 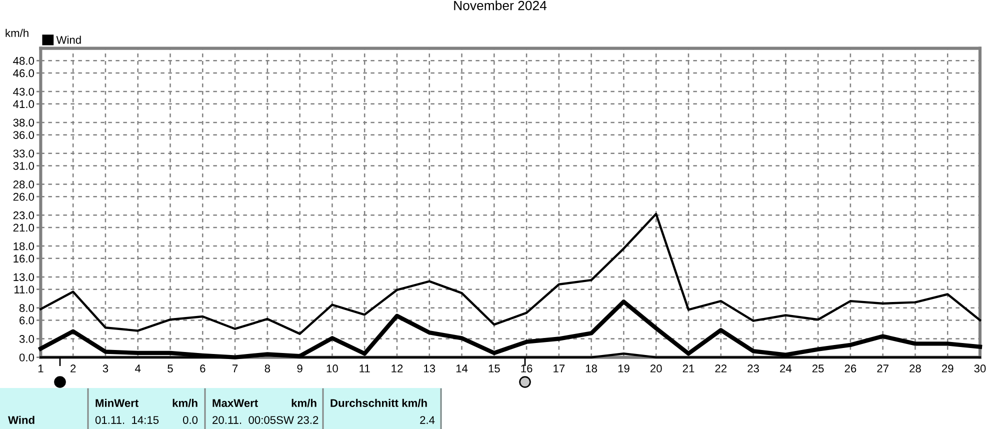 What do you see at coordinates (23, 92) in the screenshot?
I see `y-tick-label: 43.0` at bounding box center [23, 92].